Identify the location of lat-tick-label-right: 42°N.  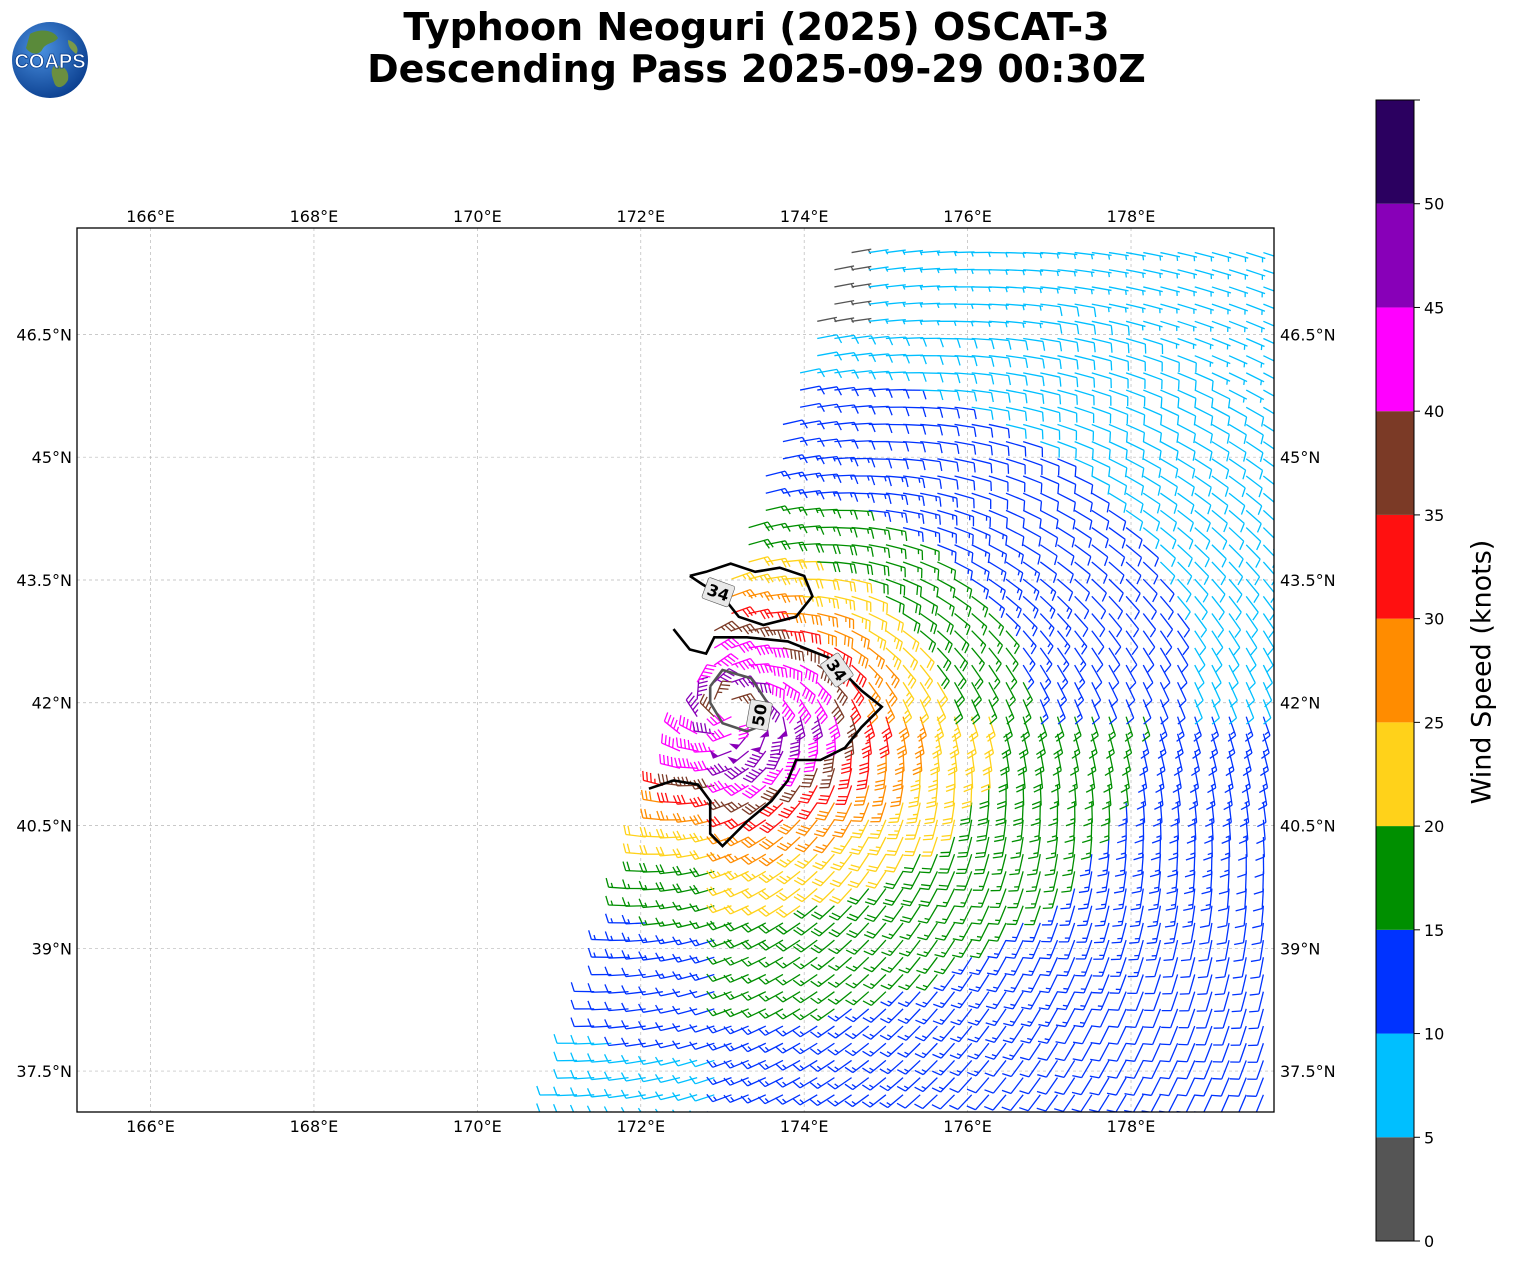
(1300, 703).